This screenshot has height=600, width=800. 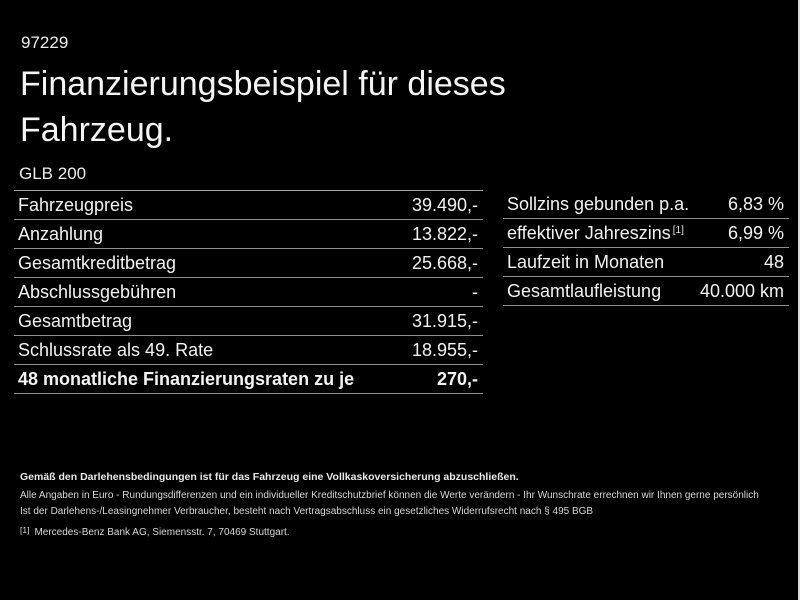 I want to click on row-value: 13.822,-, so click(x=444, y=233).